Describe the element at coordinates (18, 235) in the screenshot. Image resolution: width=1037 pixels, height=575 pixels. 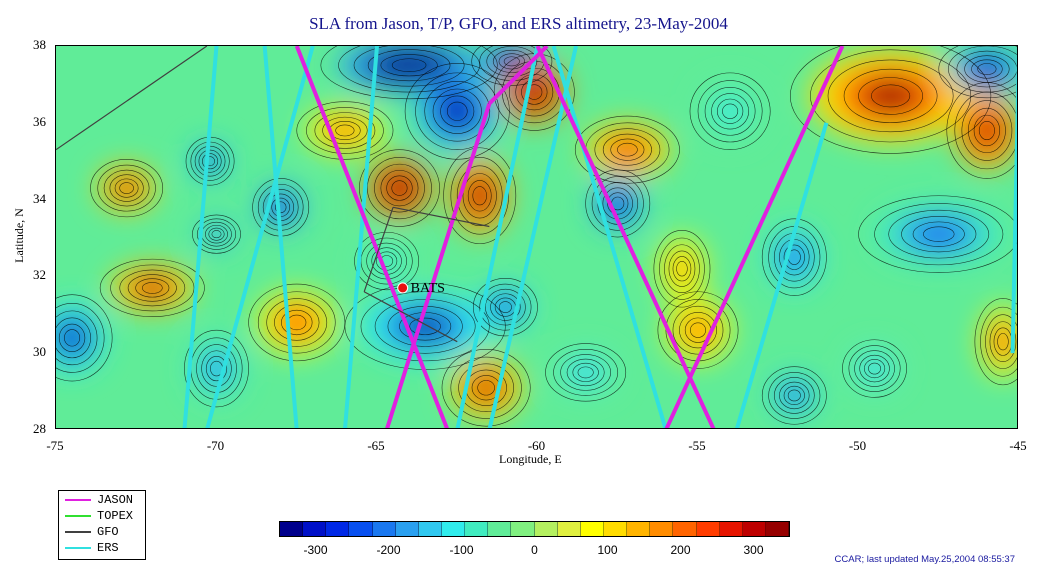
I see `y-axis-label: Latitude, N` at that location.